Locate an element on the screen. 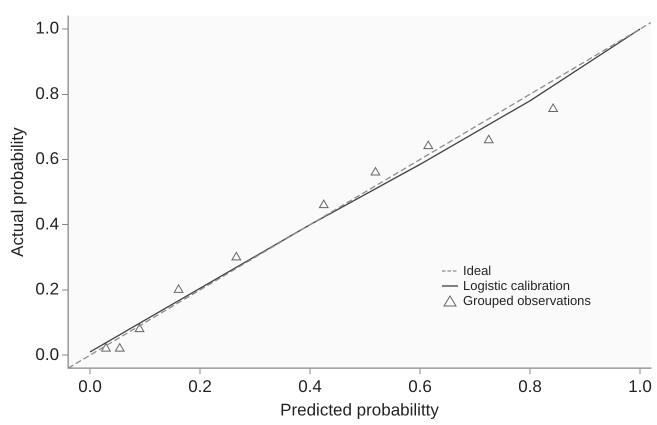 The image size is (657, 425). y-tick-label: 0.6 is located at coordinates (47, 158).